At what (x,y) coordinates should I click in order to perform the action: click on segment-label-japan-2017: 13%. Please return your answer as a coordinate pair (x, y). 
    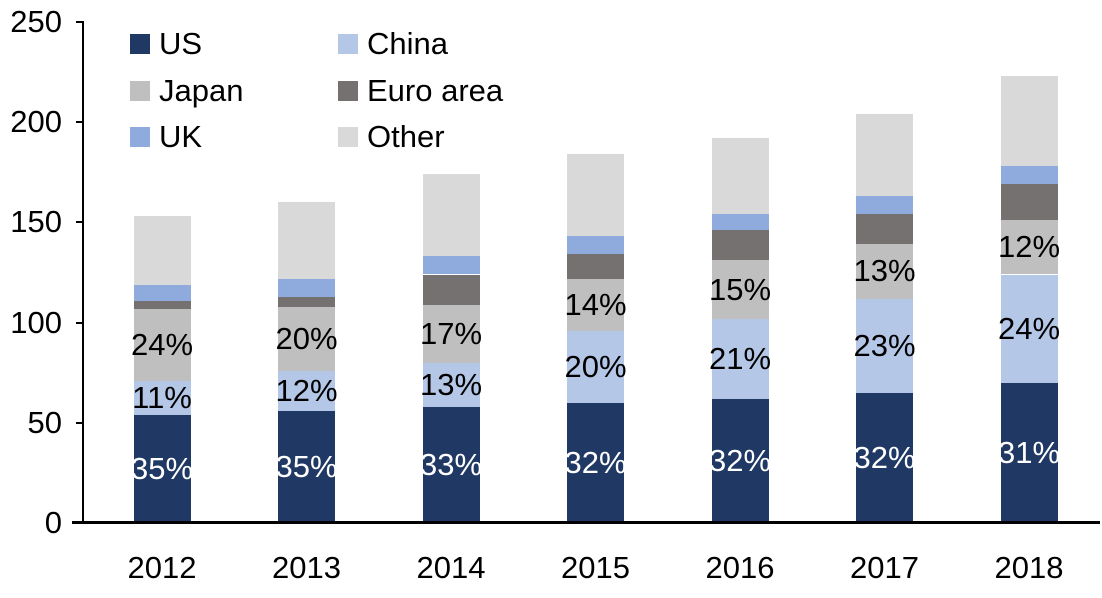
    Looking at the image, I should click on (884, 271).